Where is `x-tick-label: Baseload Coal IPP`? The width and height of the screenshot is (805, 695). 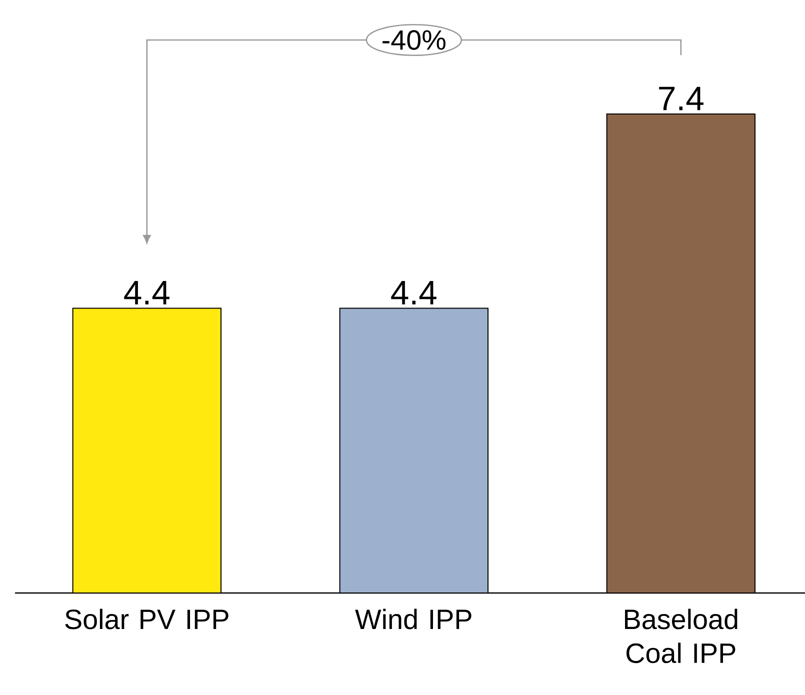
x-tick-label: Baseload Coal IPP is located at coordinates (681, 636).